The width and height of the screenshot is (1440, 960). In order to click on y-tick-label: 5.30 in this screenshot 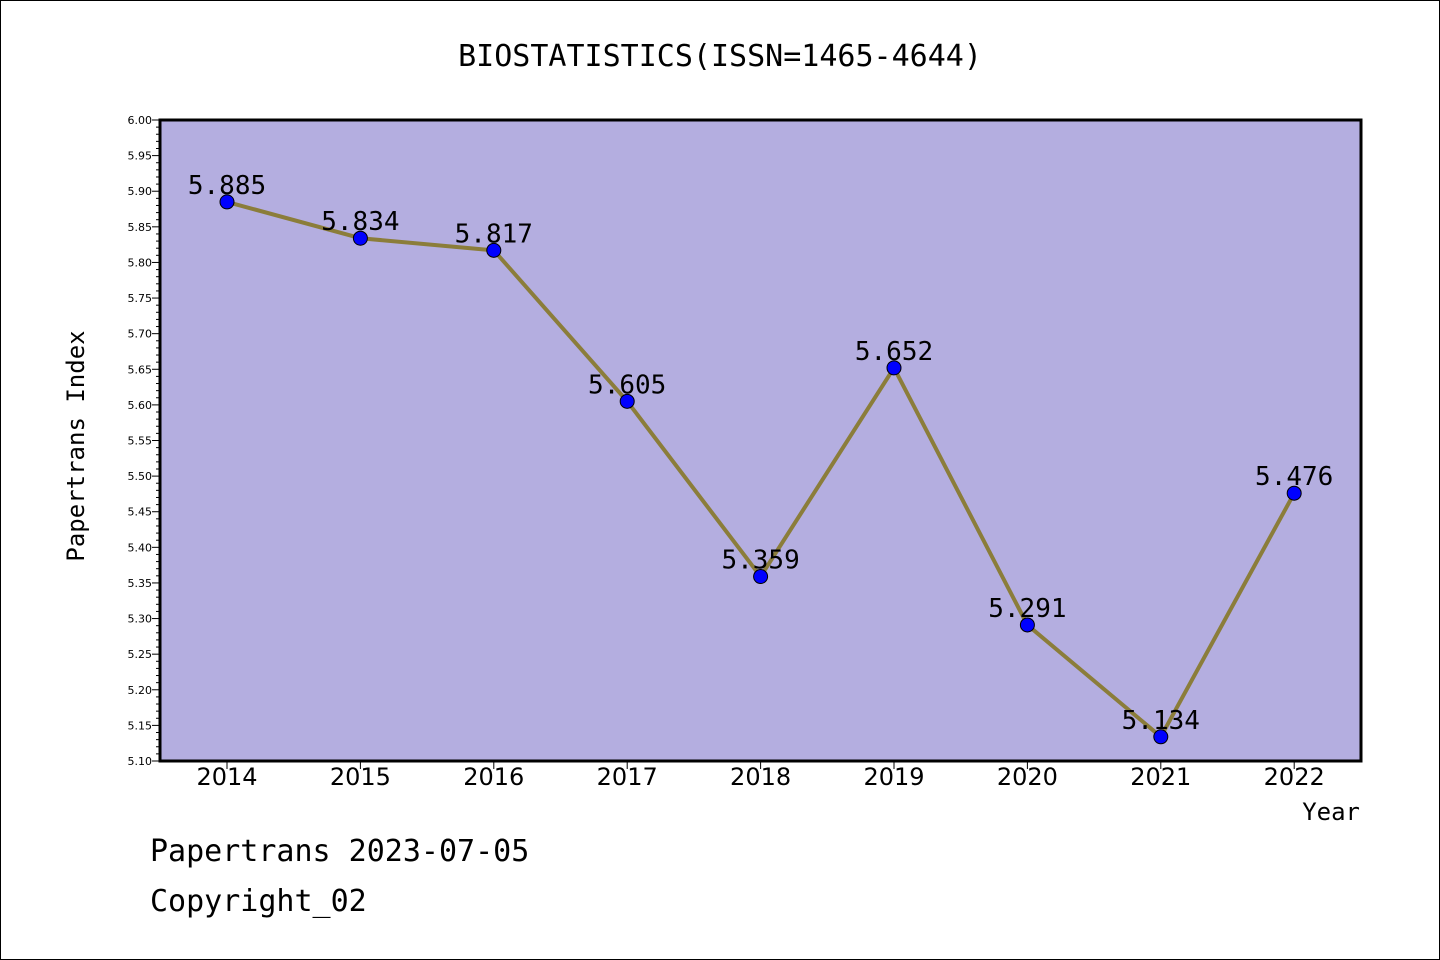, I will do `click(140, 619)`.